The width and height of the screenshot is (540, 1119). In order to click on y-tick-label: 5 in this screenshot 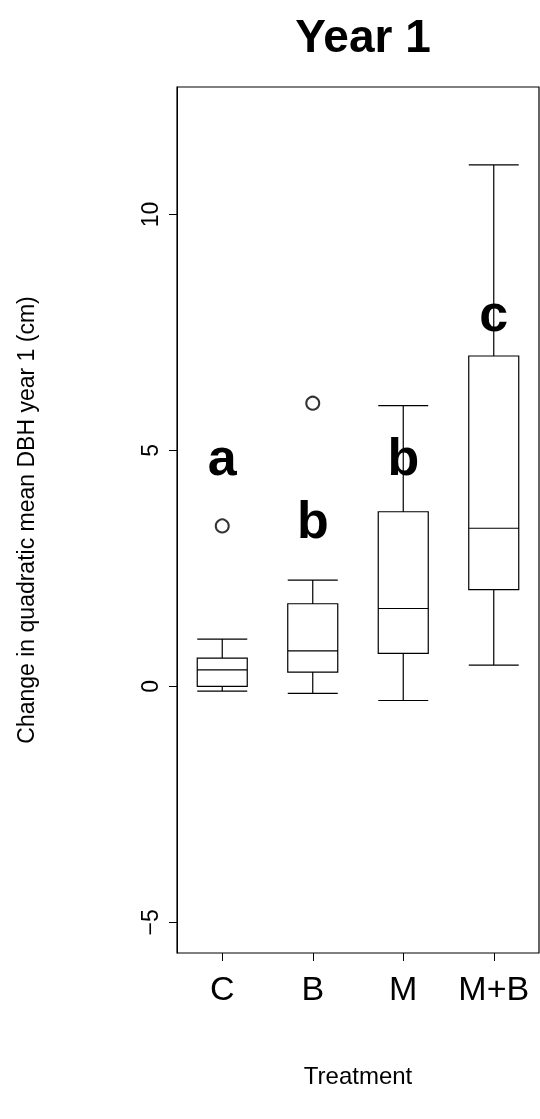, I will do `click(149, 450)`.